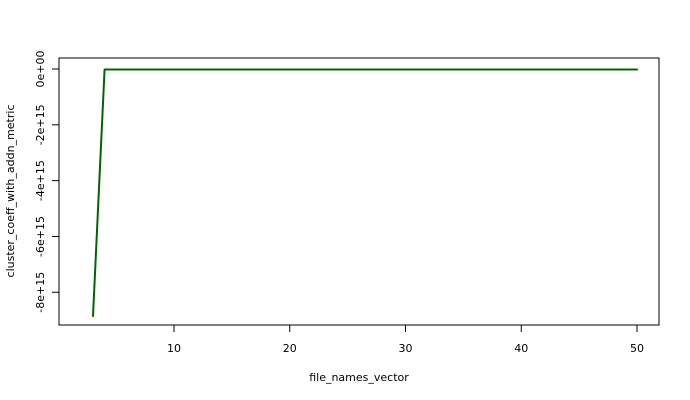 The width and height of the screenshot is (690, 400). Describe the element at coordinates (637, 348) in the screenshot. I see `x-tick-label: 50` at that location.